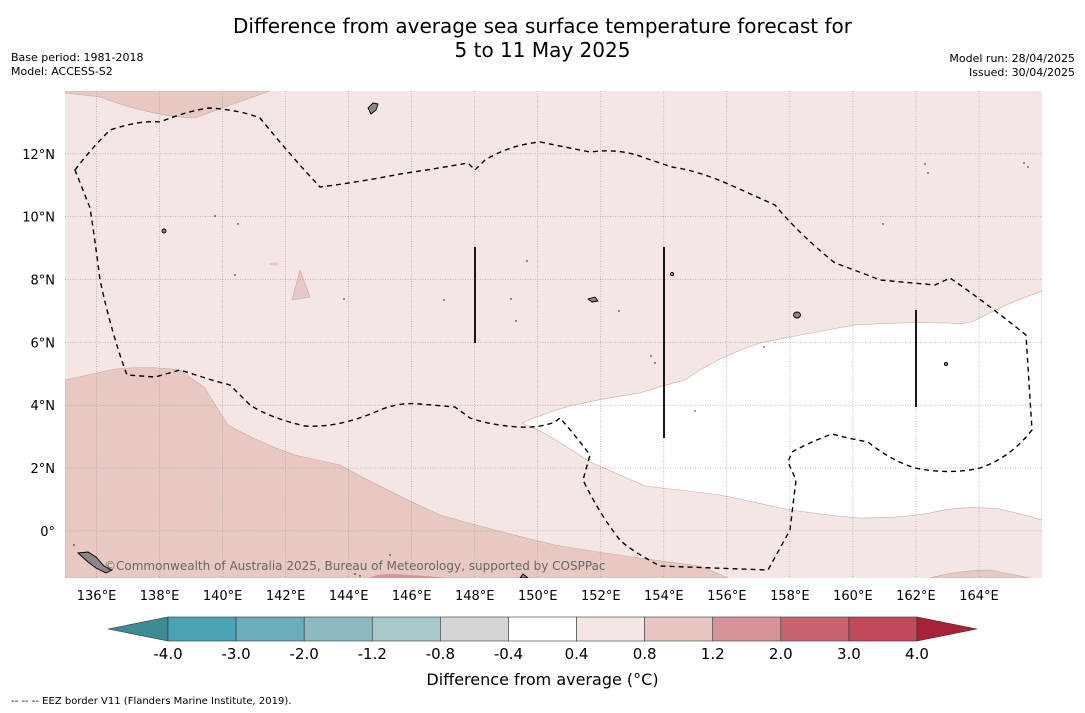  I want to click on lon-tick-label: 154°E, so click(664, 596).